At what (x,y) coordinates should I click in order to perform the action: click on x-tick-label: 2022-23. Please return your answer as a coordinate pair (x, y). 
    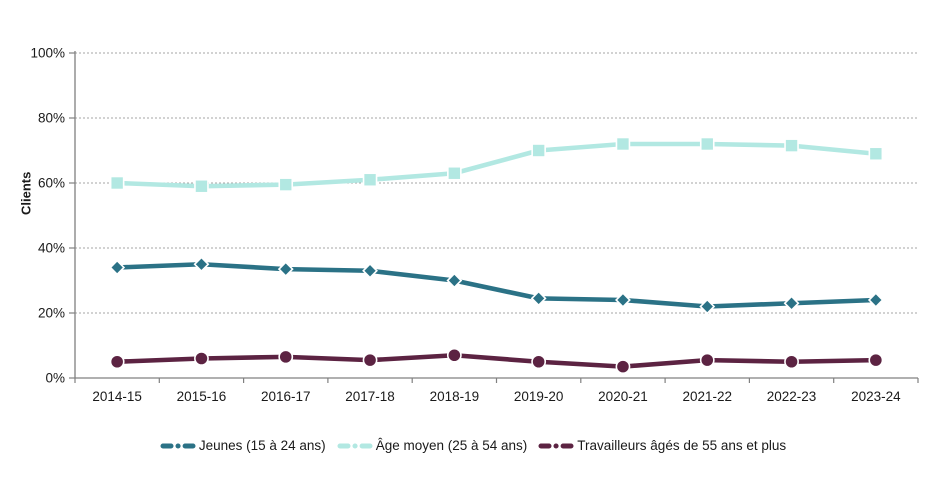
    Looking at the image, I should click on (792, 396).